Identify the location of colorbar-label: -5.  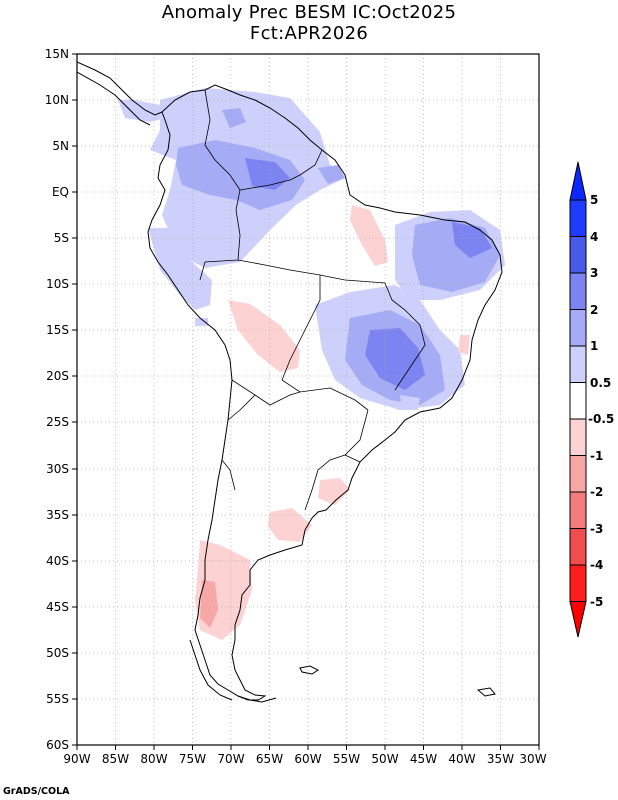
(596, 602).